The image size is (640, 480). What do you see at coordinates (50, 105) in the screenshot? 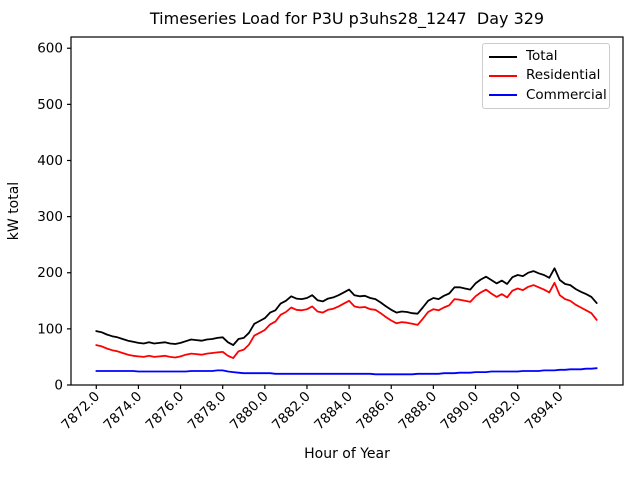
I see `y-tick-label: 500` at bounding box center [50, 105].